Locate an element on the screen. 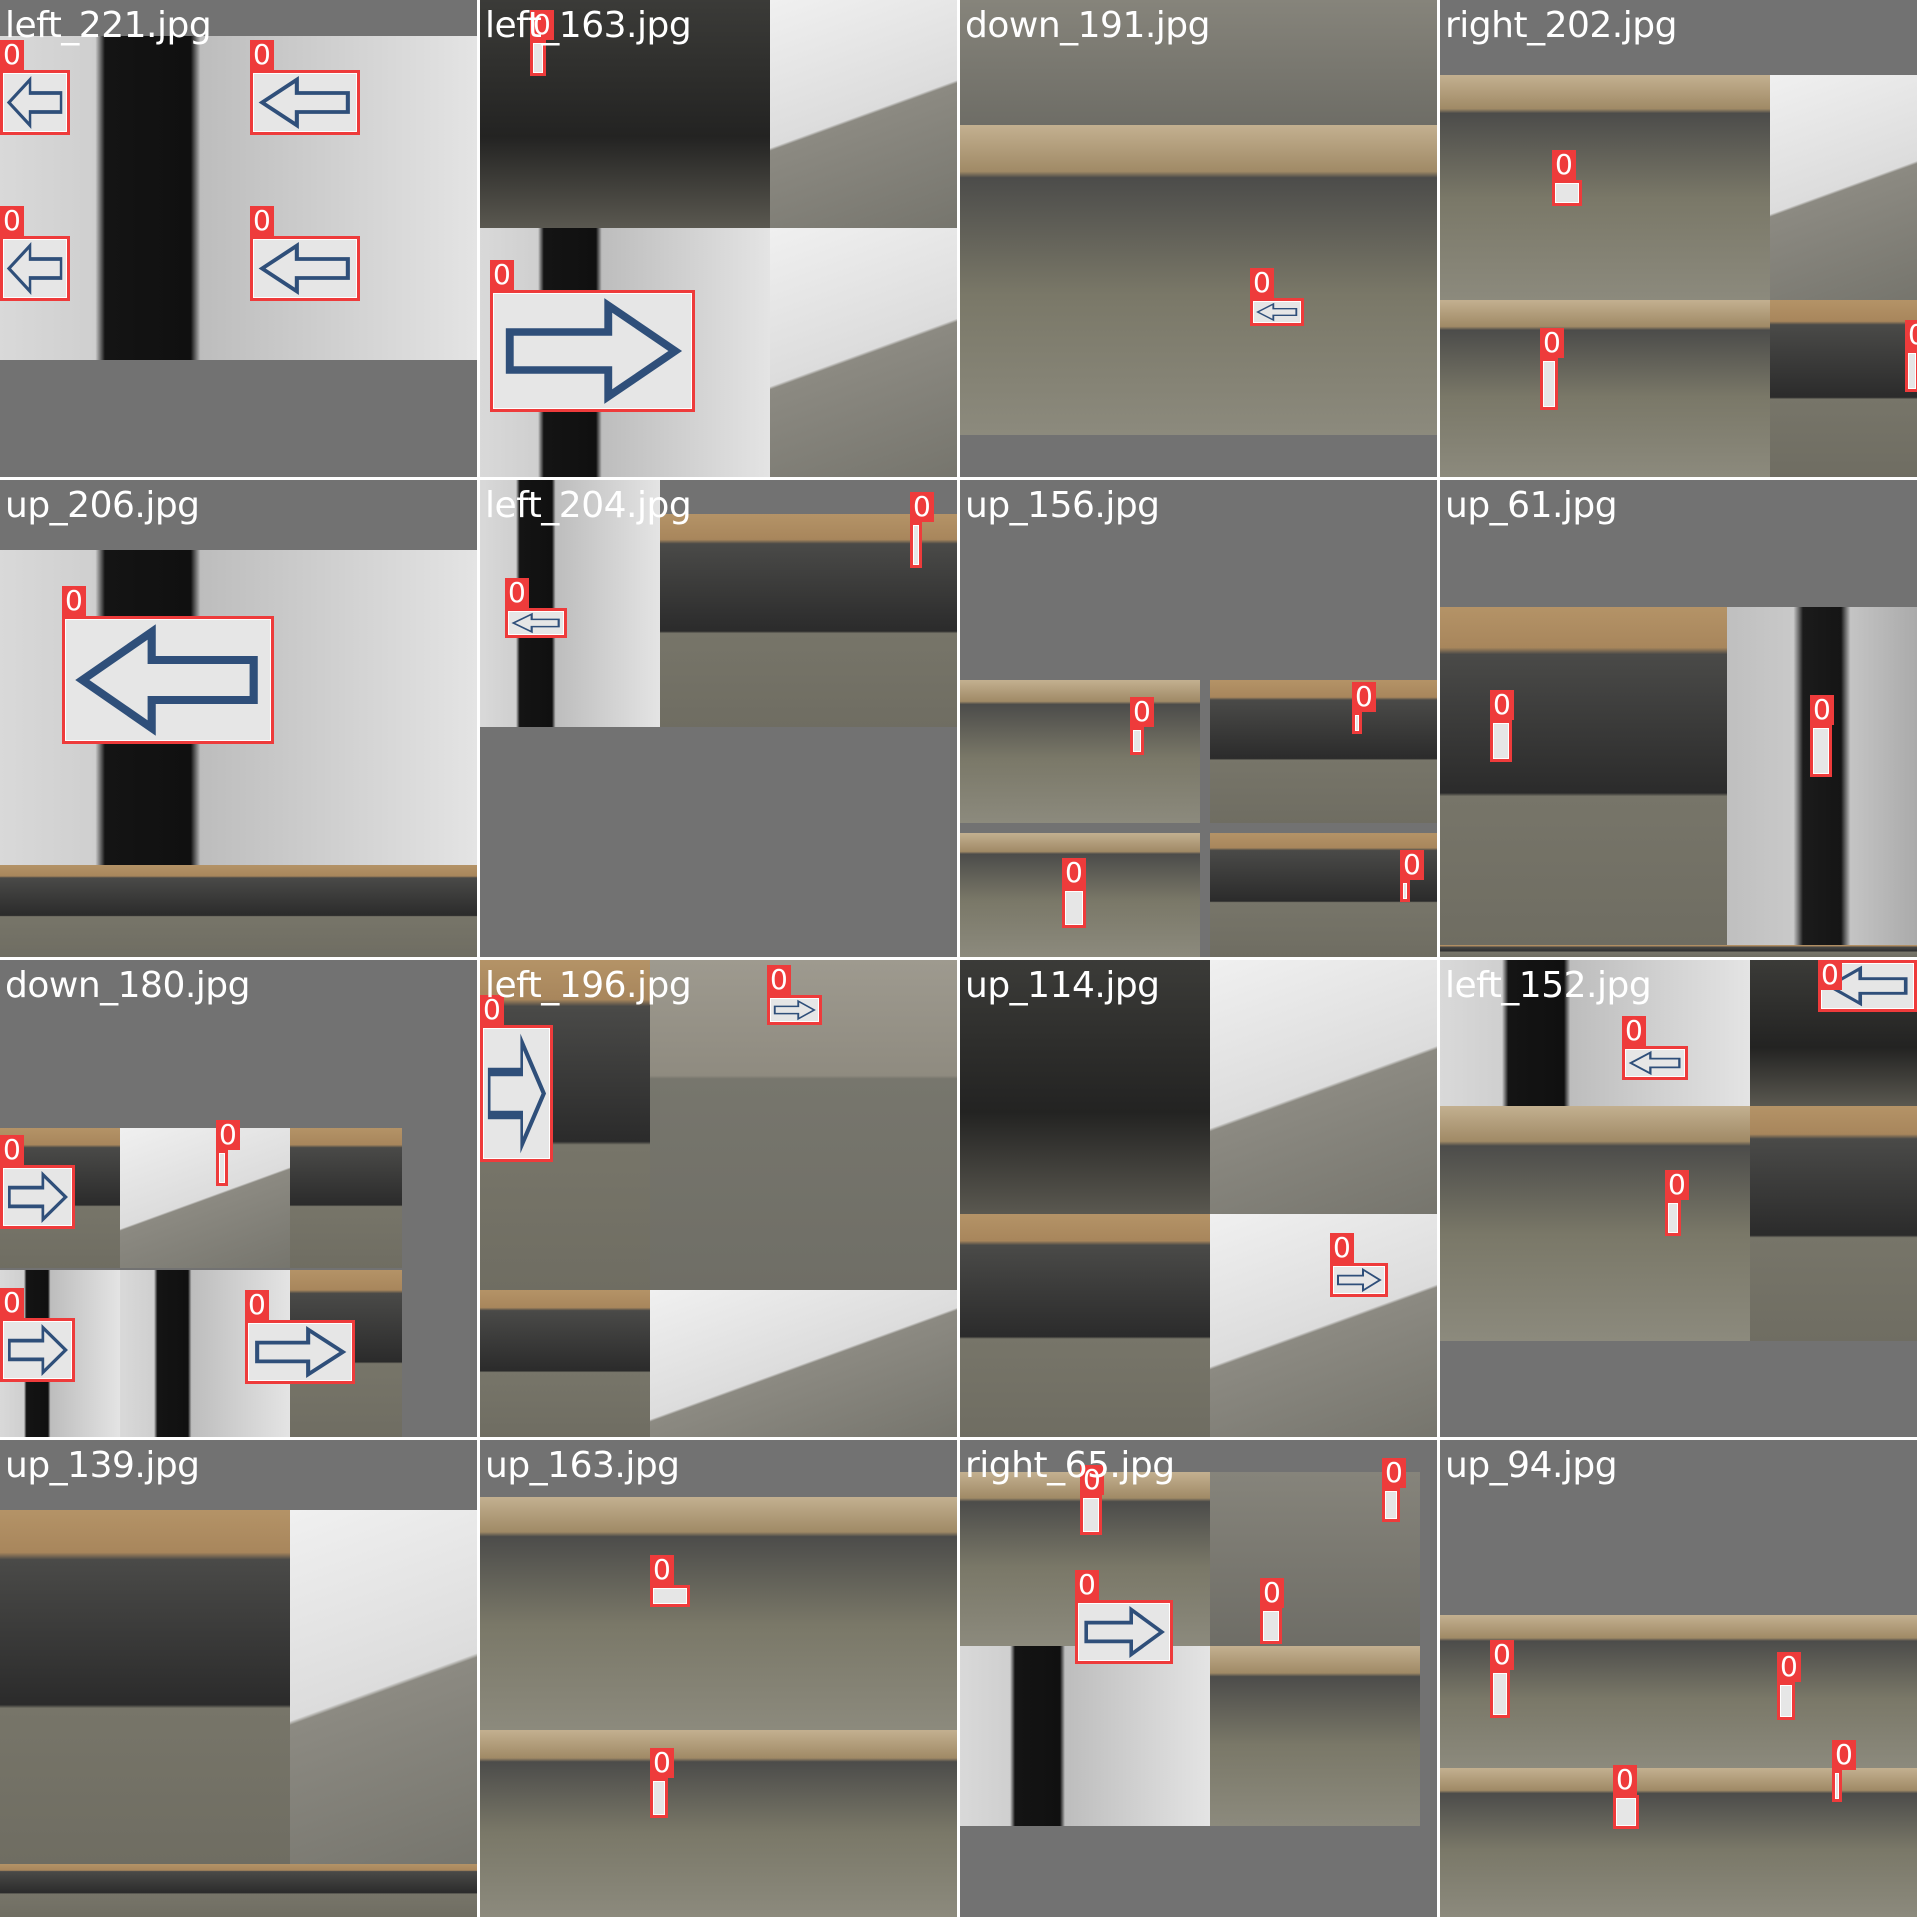 This screenshot has height=1920, width=1920. mosaic-tile: up_139.jpg is located at coordinates (238, 1678).